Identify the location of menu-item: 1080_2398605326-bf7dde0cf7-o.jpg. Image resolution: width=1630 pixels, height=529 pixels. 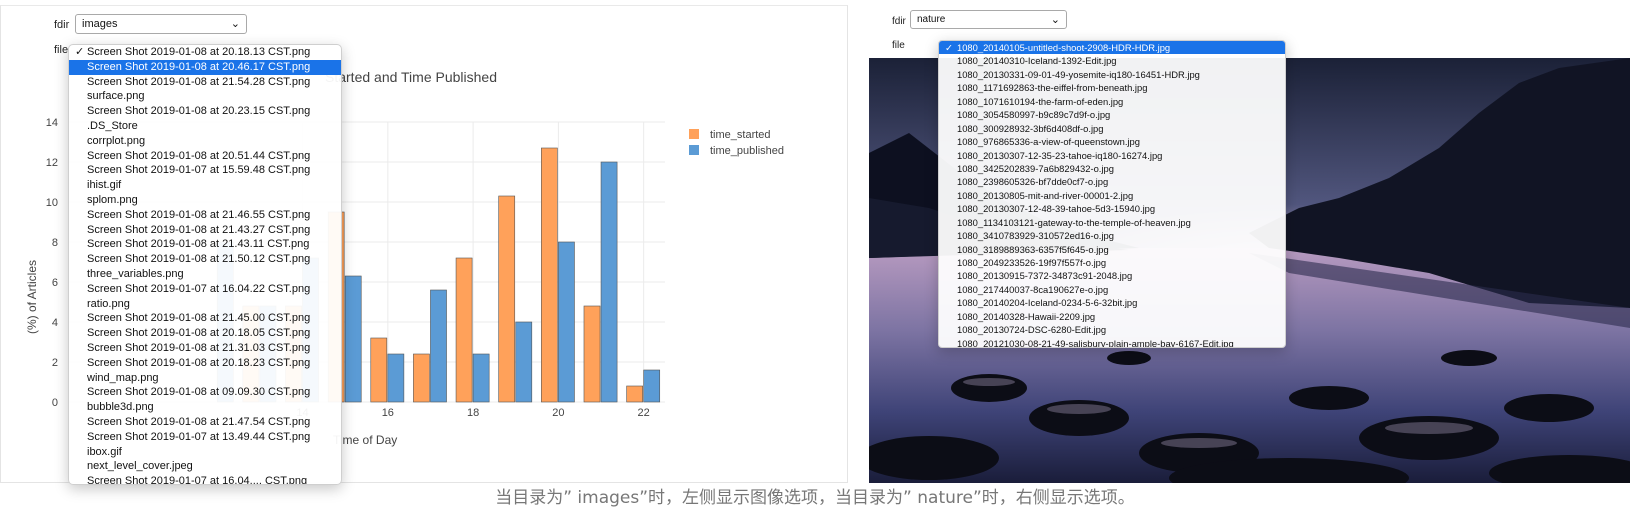
(1112, 181).